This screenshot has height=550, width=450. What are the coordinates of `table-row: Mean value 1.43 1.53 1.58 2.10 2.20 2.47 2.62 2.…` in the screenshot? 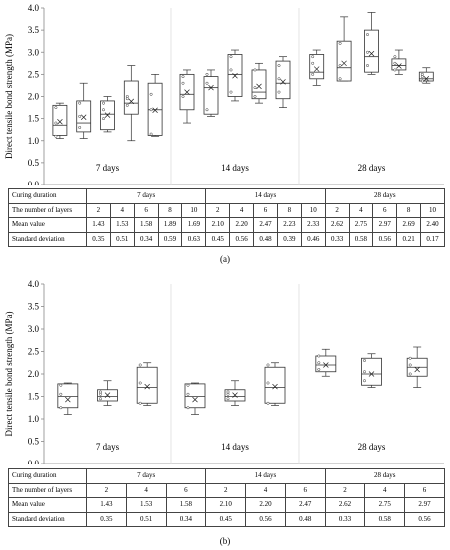 It's located at (226, 505).